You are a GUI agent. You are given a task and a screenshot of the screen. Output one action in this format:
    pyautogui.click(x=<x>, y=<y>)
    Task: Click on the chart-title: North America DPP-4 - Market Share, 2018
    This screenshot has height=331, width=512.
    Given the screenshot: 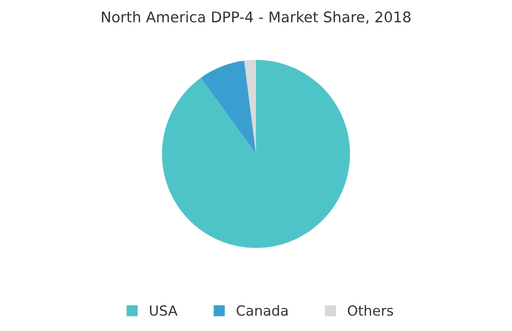 What is the action you would take?
    pyautogui.click(x=256, y=17)
    